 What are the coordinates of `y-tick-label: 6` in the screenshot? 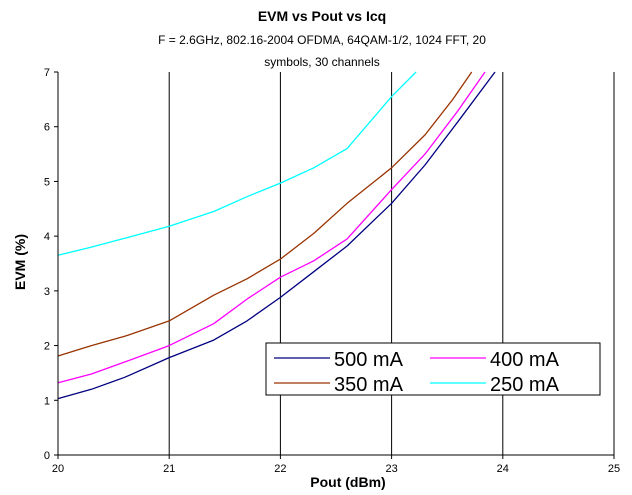 It's located at (47, 128).